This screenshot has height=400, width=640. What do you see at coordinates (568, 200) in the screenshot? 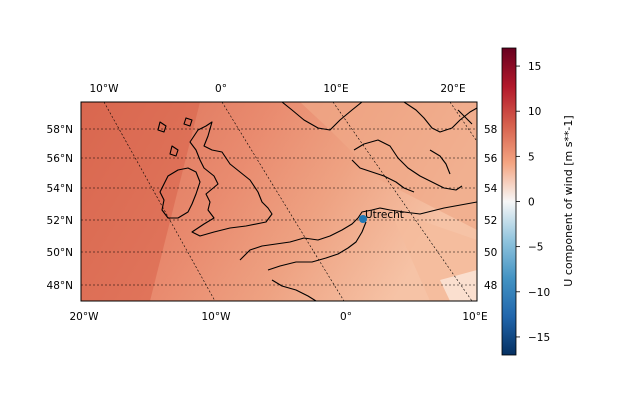
I see `colorbar-label: U component of wind [m s**-1]` at bounding box center [568, 200].